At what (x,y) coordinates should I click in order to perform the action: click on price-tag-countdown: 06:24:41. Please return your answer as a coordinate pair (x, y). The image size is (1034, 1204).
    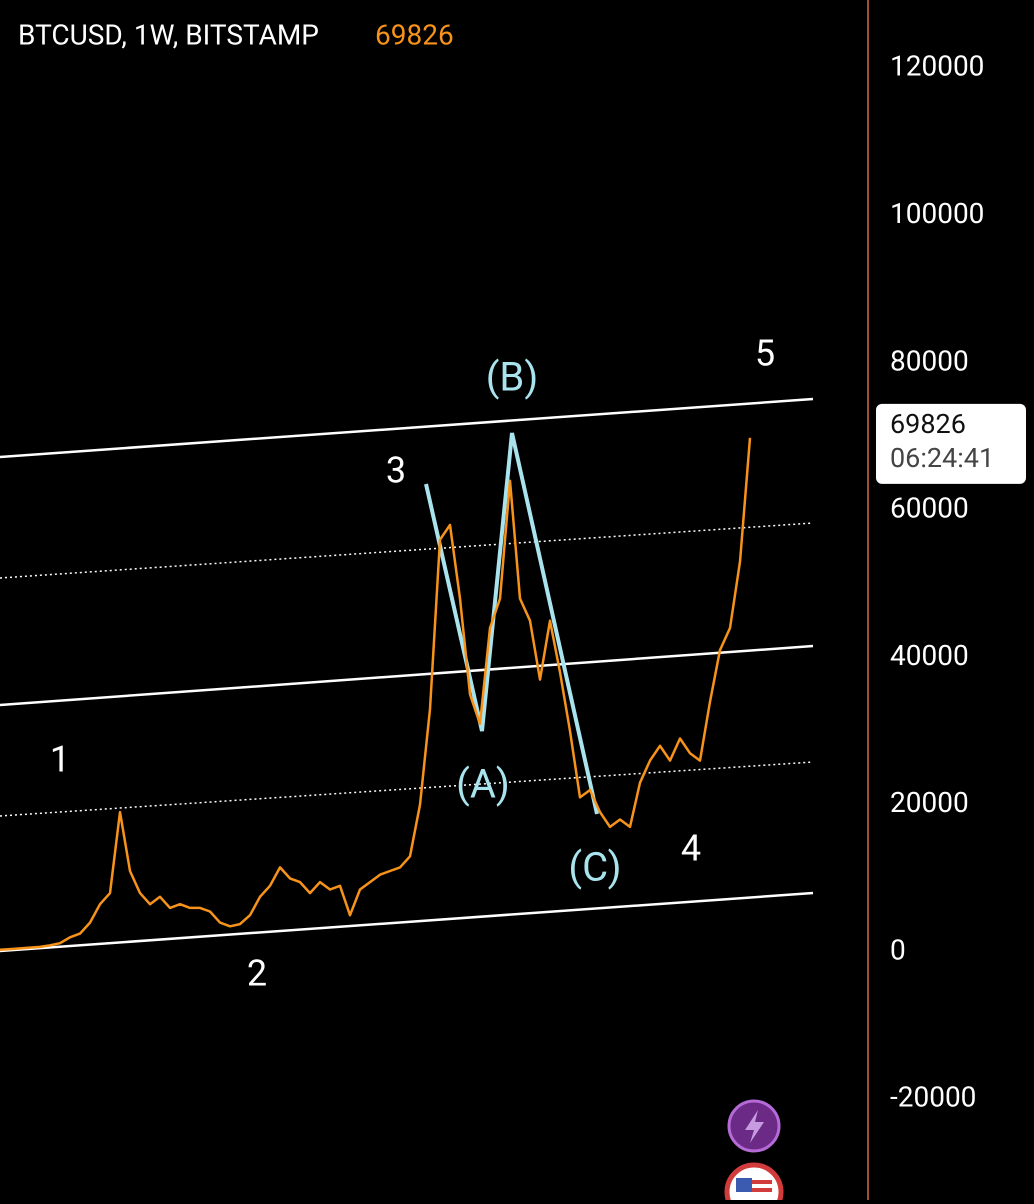
    Looking at the image, I should click on (942, 458).